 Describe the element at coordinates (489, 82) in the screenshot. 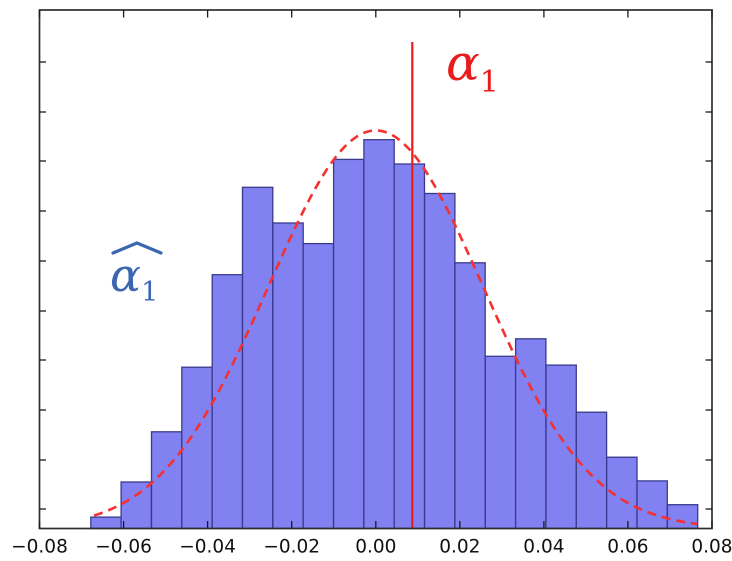

I see `alpha-subscript: 1` at that location.